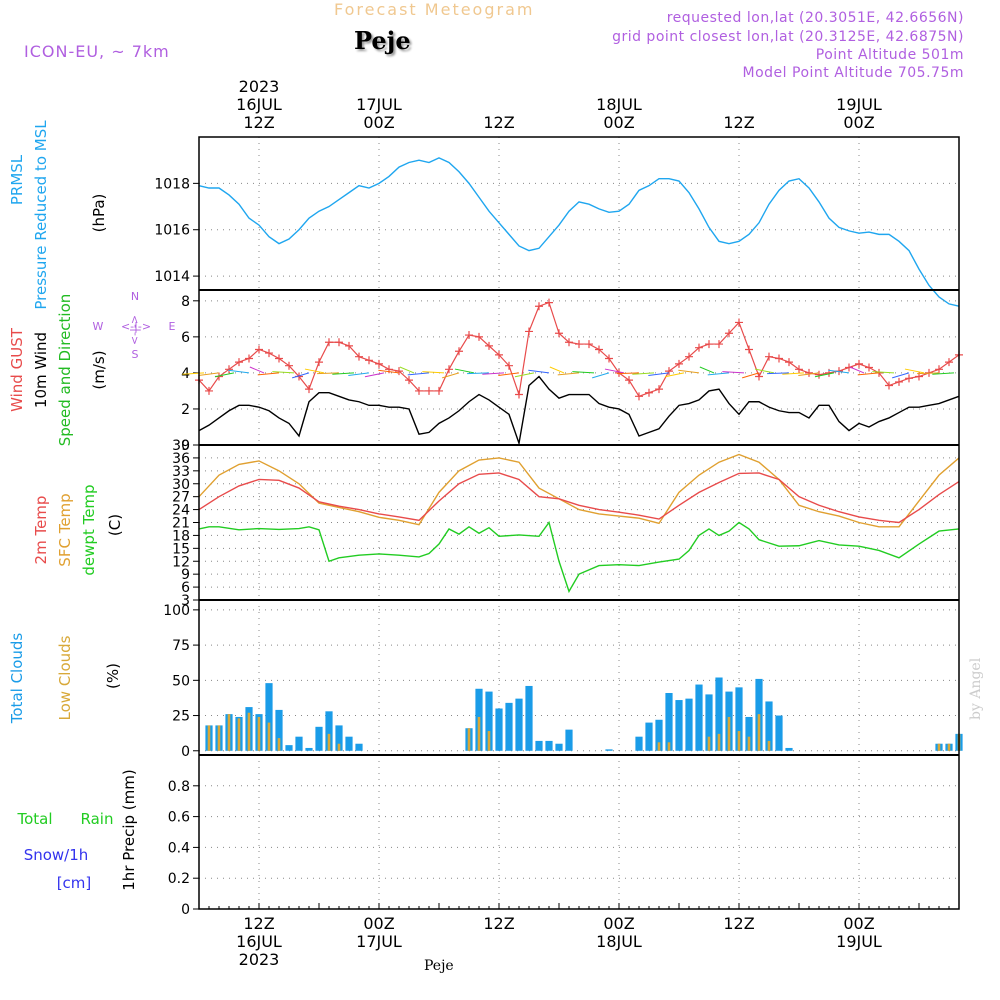 This screenshot has height=1000, width=1000. I want to click on pressure-ytick-label: 1014, so click(172, 277).